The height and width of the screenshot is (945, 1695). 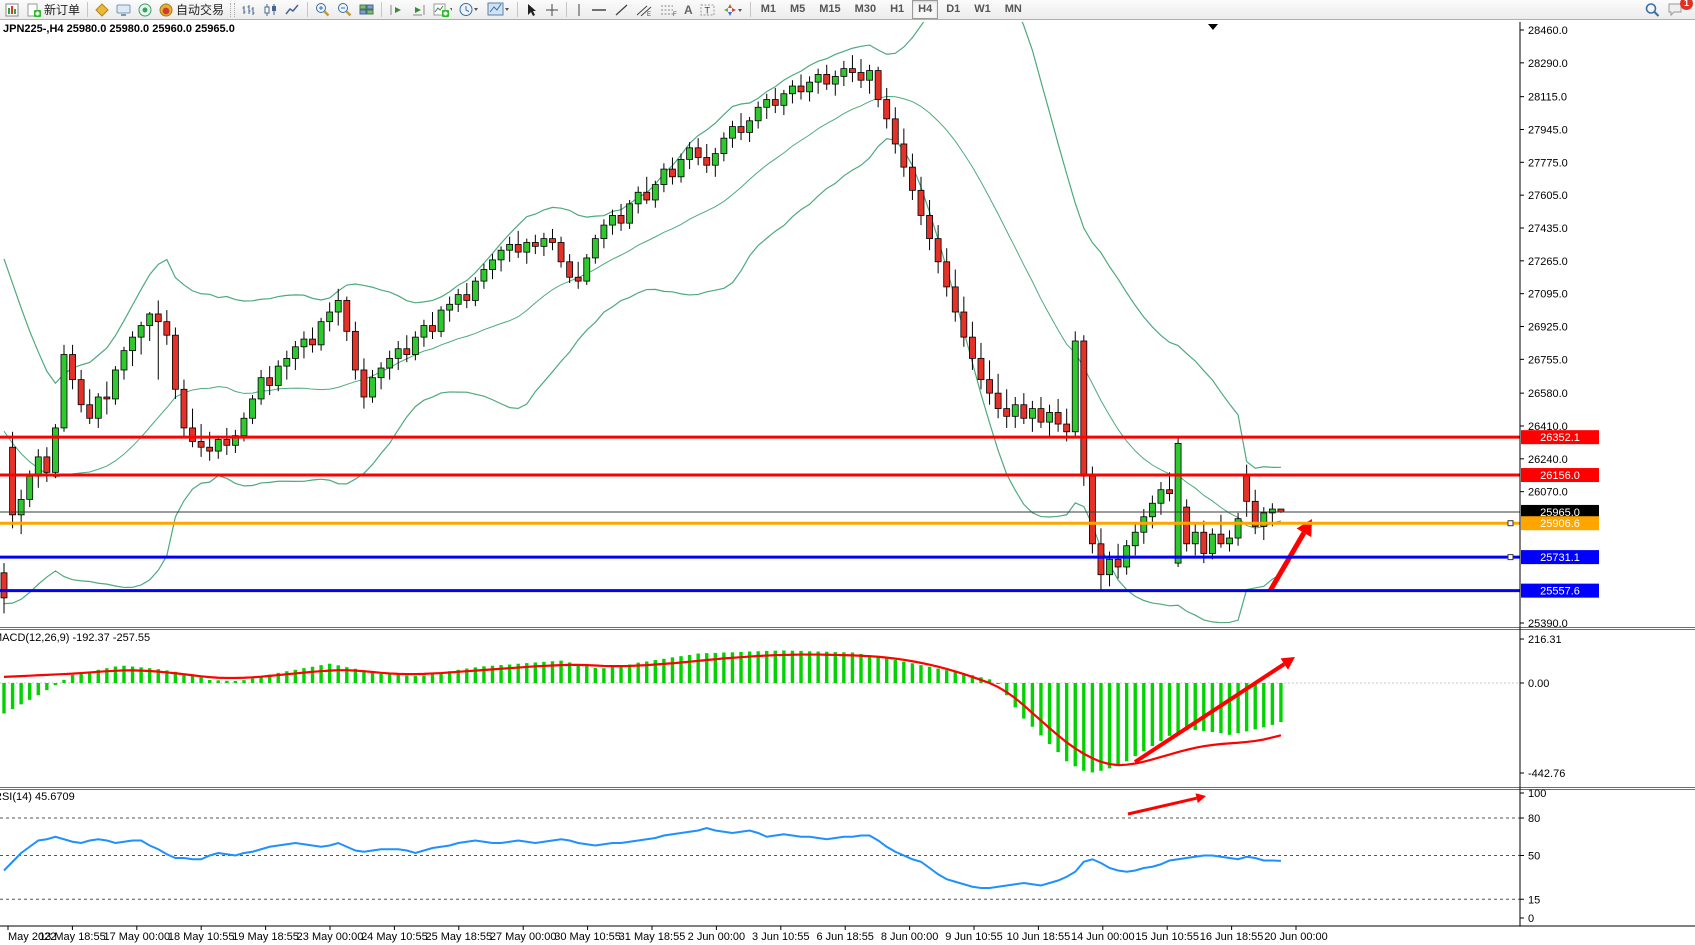 What do you see at coordinates (1013, 9) in the screenshot?
I see `timeframe-button-mn: MN` at bounding box center [1013, 9].